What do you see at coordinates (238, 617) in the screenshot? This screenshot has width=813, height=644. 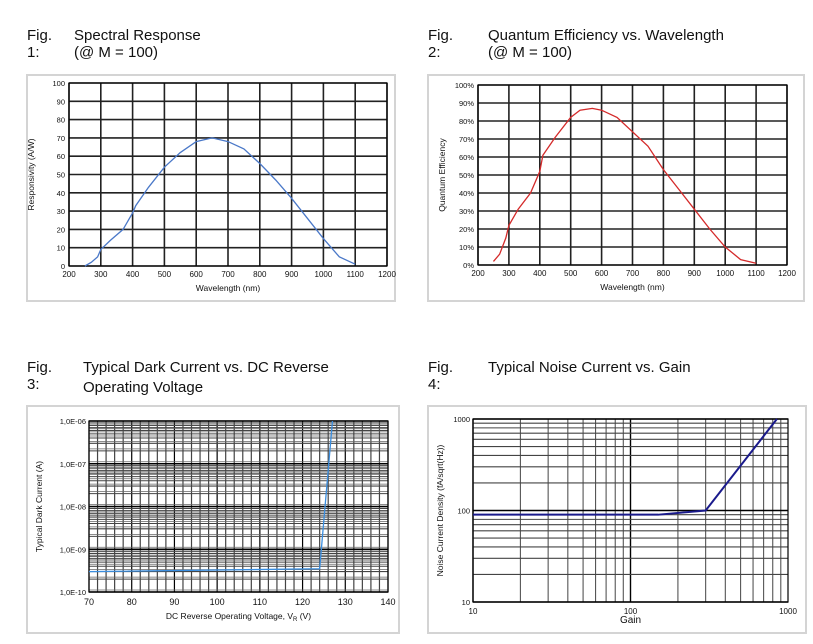 I see `x-axis-label: DC Reverse Operating Voltage, VR (V)` at bounding box center [238, 617].